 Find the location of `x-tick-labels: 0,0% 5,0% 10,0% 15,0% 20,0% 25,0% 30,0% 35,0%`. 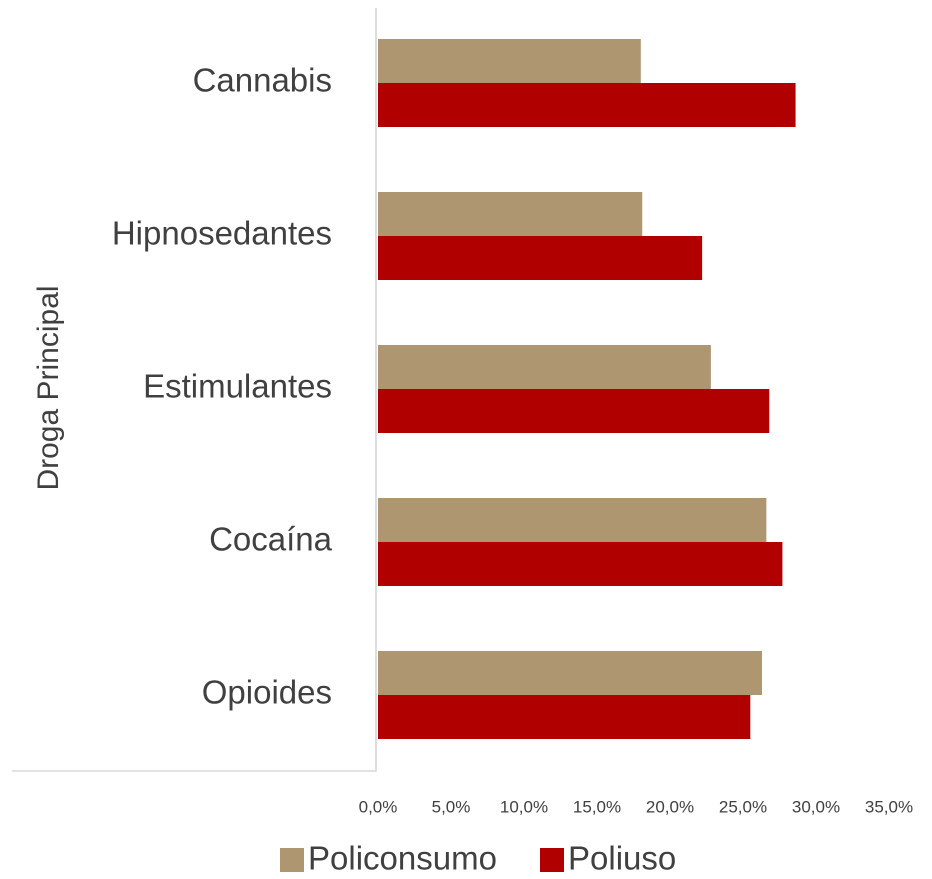

x-tick-labels: 0,0% 5,0% 10,0% 15,0% 20,0% 25,0% 30,0% 35,0% is located at coordinates (636, 806).